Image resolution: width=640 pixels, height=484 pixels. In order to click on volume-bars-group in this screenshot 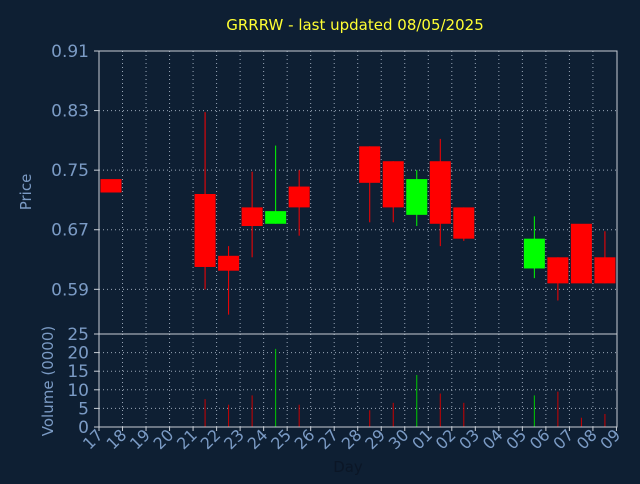, I will do `click(405, 387)`.